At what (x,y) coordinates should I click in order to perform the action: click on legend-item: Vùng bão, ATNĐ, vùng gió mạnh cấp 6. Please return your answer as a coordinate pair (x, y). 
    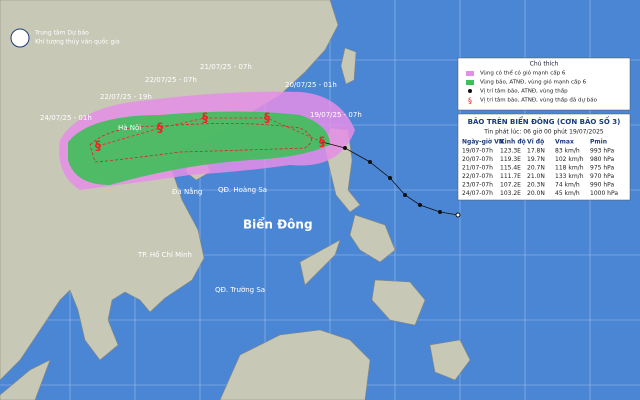
    Looking at the image, I should click on (533, 82).